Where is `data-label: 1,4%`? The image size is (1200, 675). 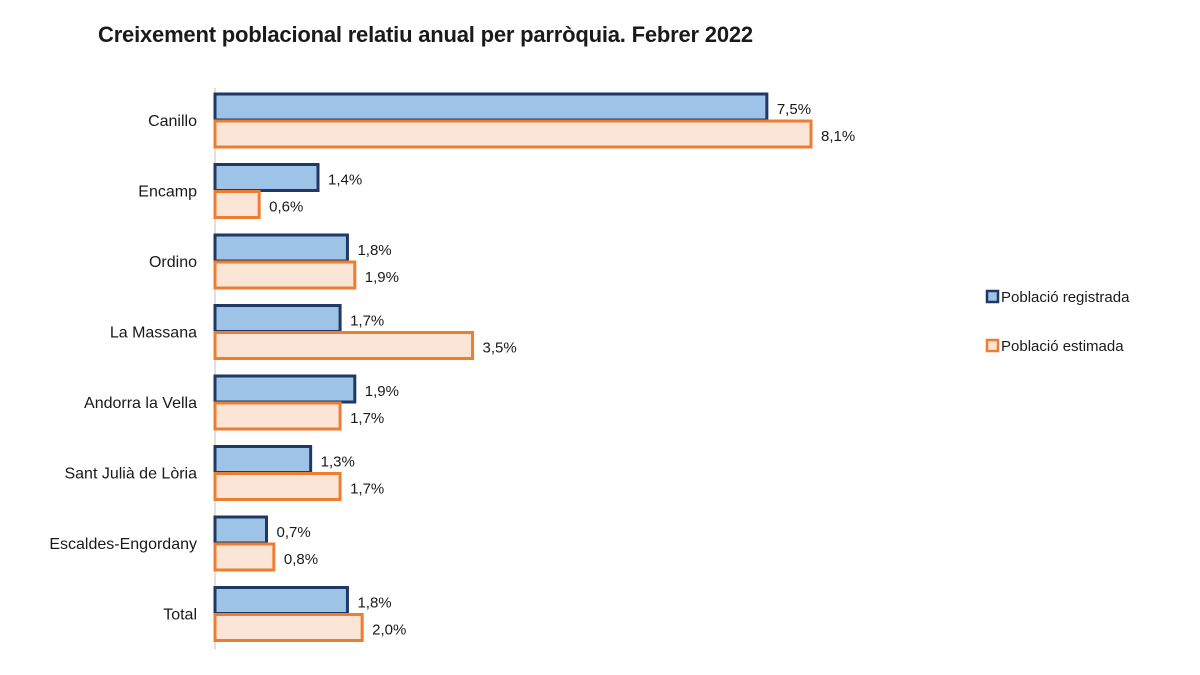
data-label: 1,4% is located at coordinates (345, 180).